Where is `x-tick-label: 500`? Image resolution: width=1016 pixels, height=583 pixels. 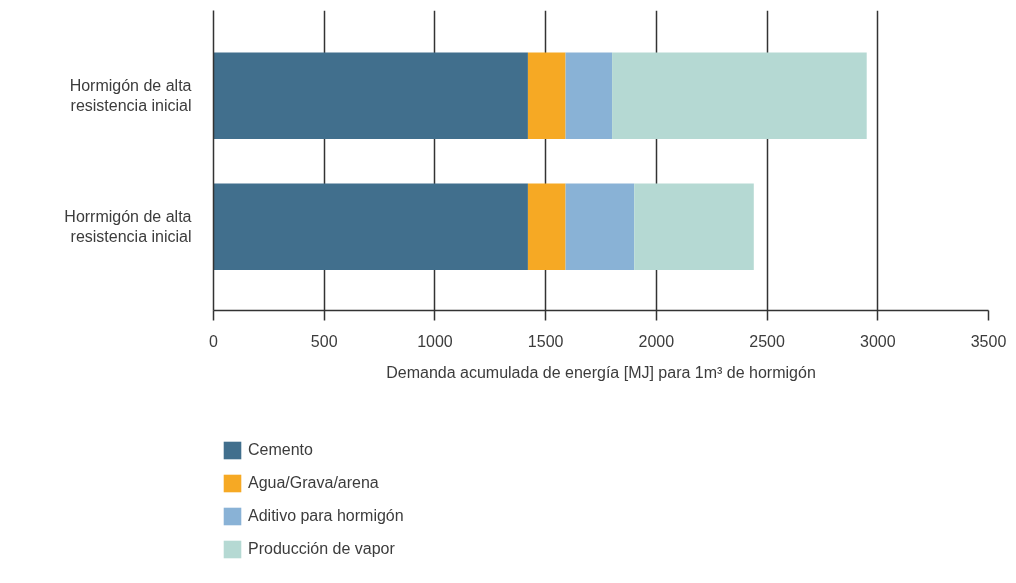
x-tick-label: 500 is located at coordinates (324, 341).